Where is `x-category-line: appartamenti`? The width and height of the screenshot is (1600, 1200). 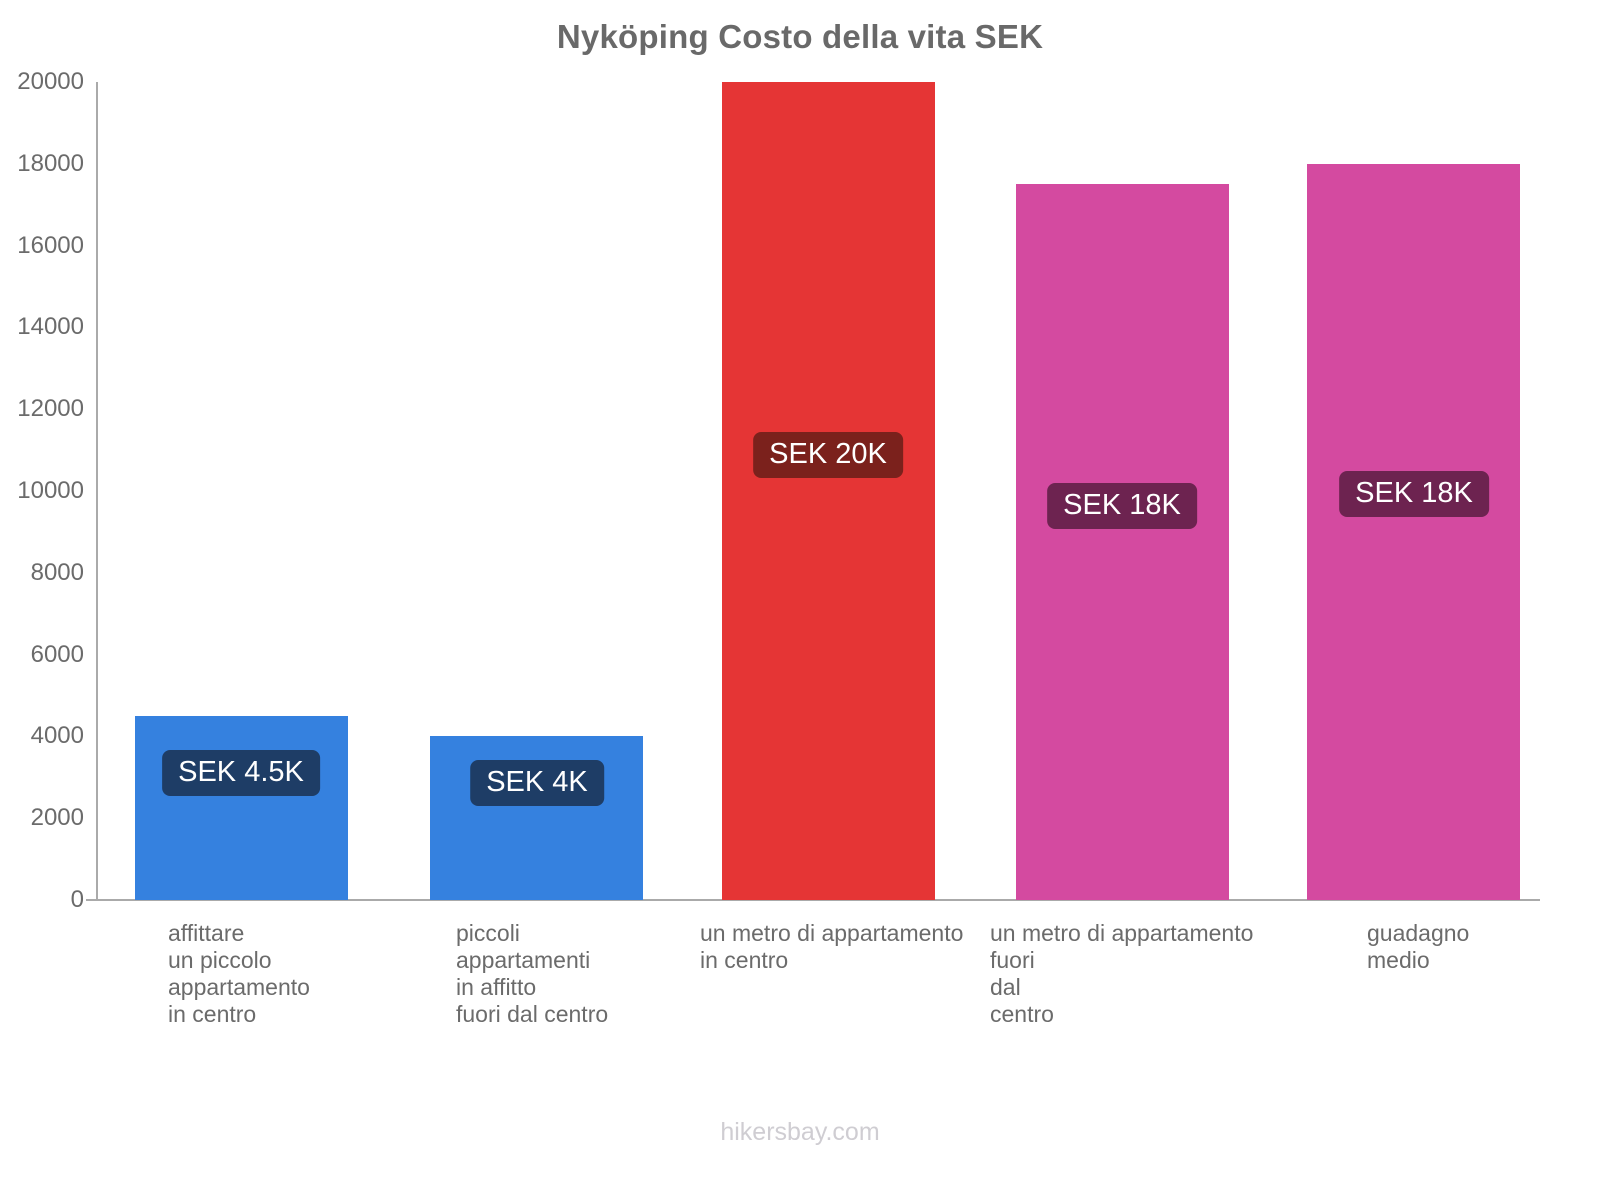
x-category-line: appartamenti is located at coordinates (523, 960).